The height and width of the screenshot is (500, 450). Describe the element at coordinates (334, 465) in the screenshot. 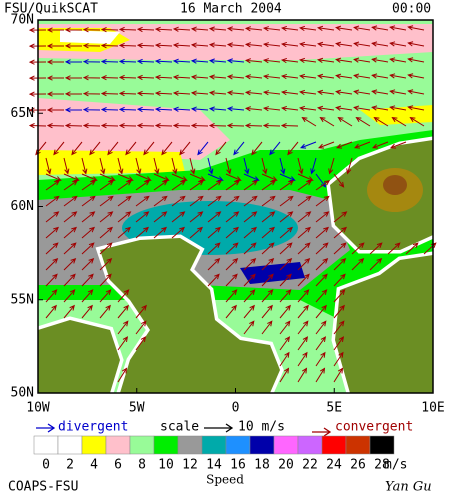

I see `colorbar-tick: 24` at that location.